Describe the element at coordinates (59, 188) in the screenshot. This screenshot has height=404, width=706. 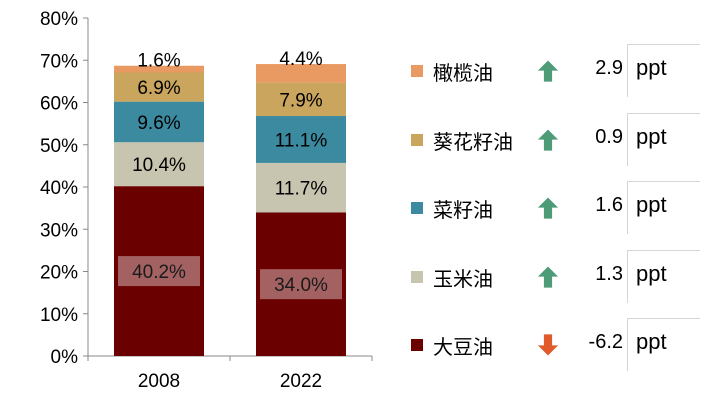
I see `y-tick-label: 40%` at that location.